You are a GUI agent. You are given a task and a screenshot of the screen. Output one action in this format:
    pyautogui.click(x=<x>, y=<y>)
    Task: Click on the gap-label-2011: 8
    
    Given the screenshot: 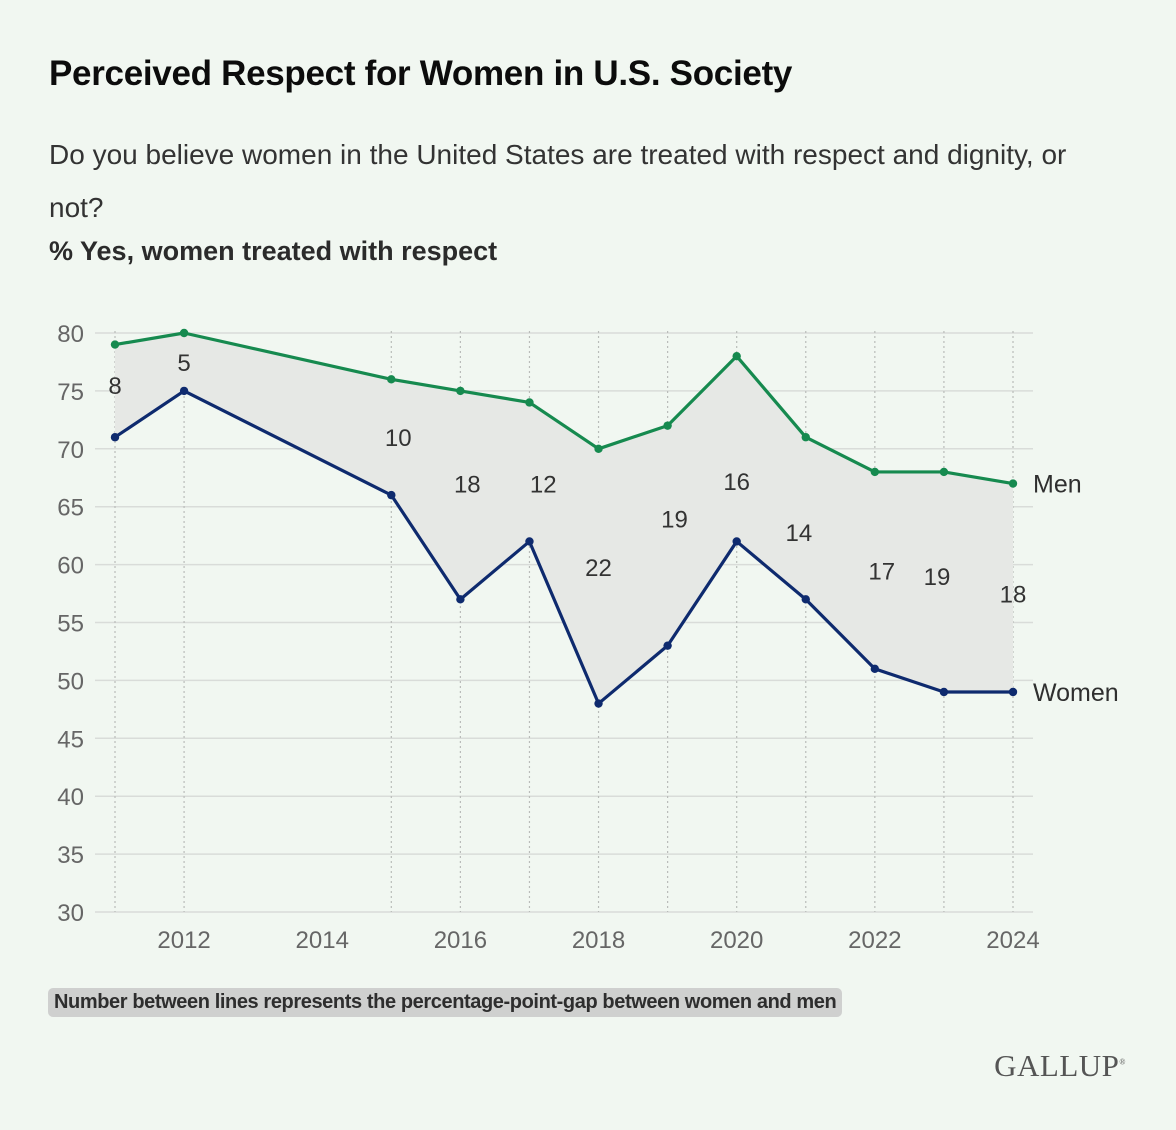 What is the action you would take?
    pyautogui.click(x=114, y=386)
    